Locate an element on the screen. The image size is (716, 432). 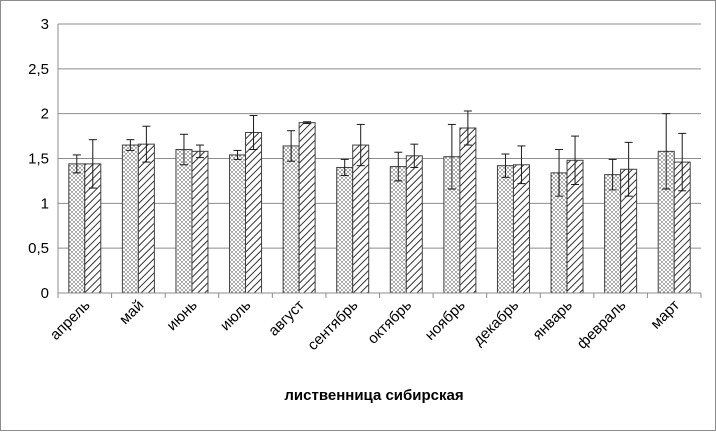
y-tick-label: 1,5 is located at coordinates (38, 159).